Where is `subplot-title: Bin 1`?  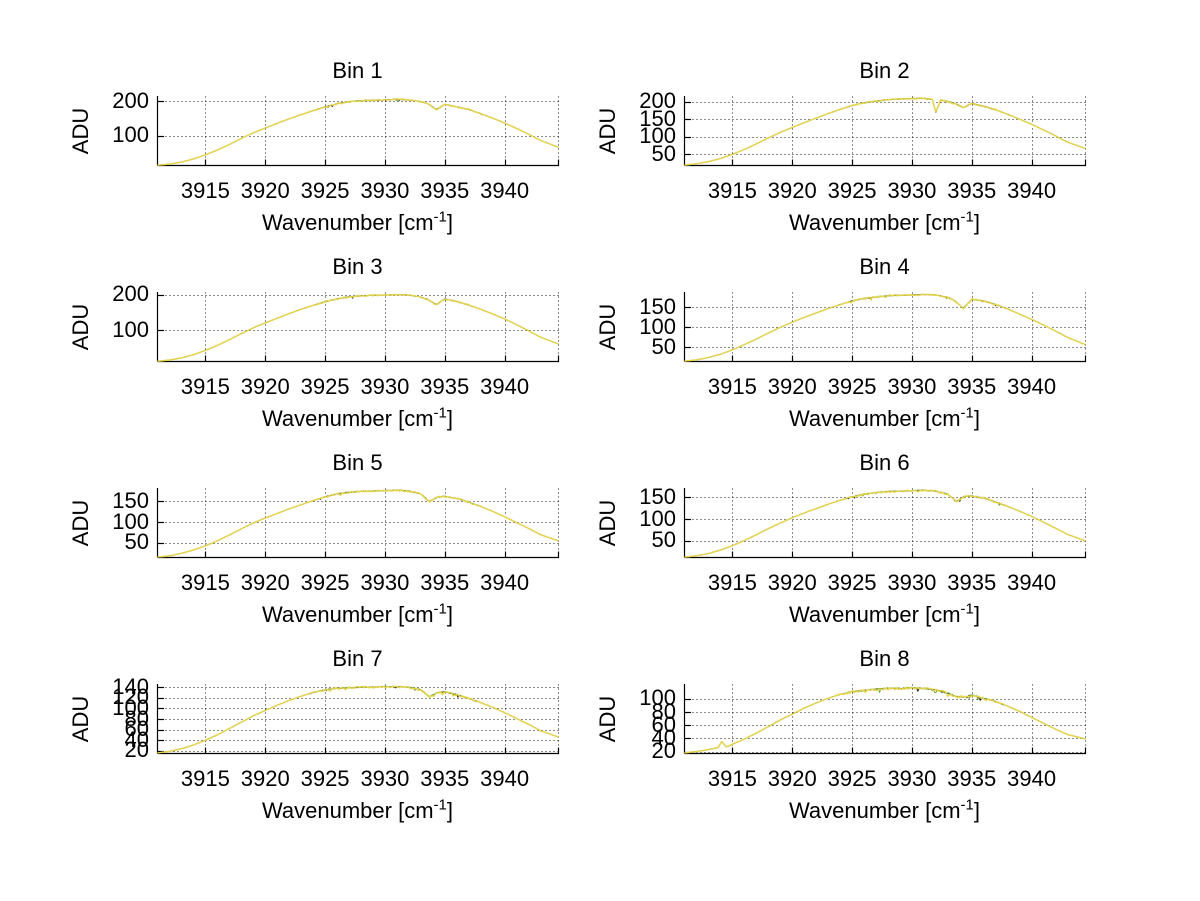 subplot-title: Bin 1 is located at coordinates (357, 70).